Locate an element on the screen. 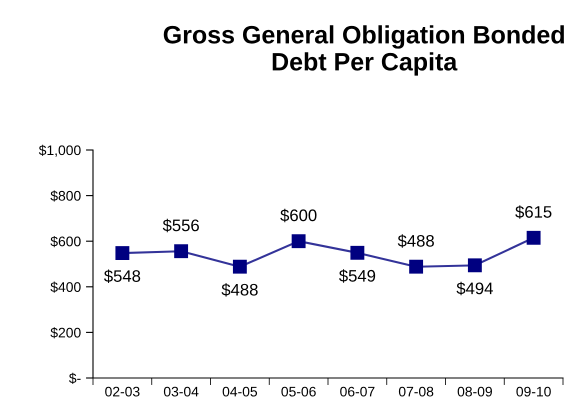 The width and height of the screenshot is (569, 420). text: $600 is located at coordinates (298, 215).